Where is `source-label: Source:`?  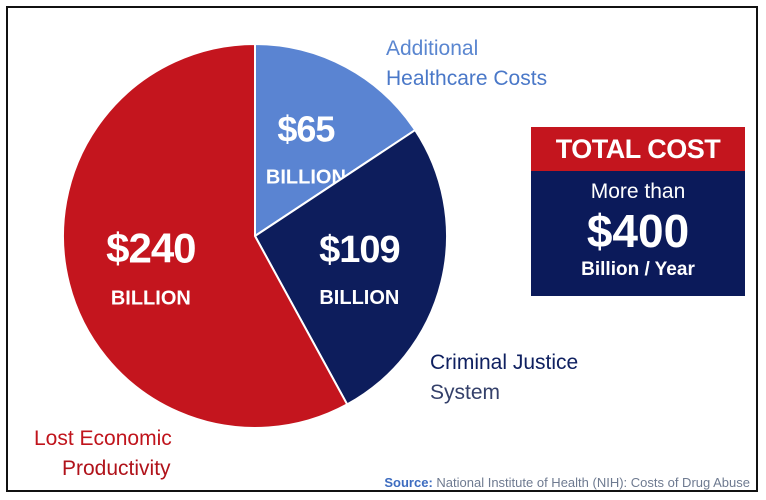 source-label: Source: is located at coordinates (408, 482).